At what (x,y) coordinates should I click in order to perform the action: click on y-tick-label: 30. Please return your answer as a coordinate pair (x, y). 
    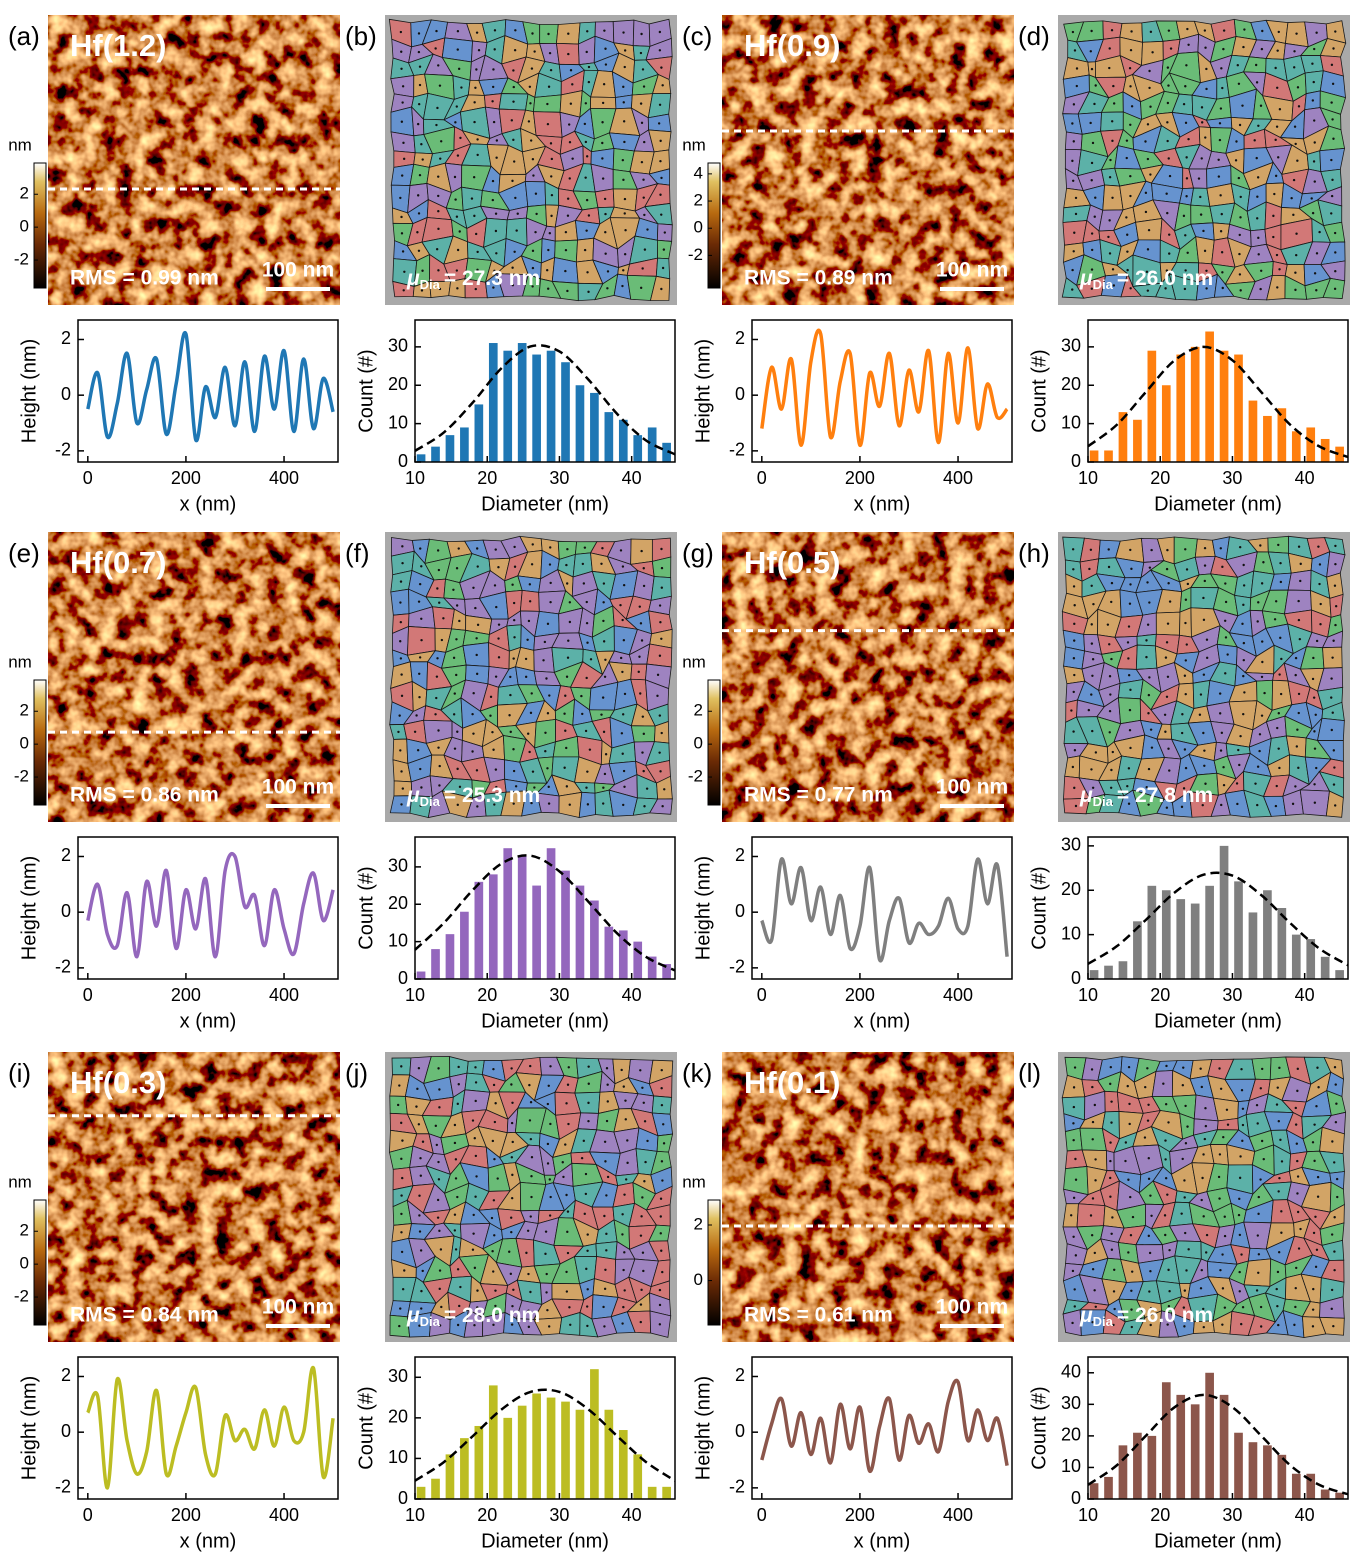
    Looking at the image, I should click on (398, 346).